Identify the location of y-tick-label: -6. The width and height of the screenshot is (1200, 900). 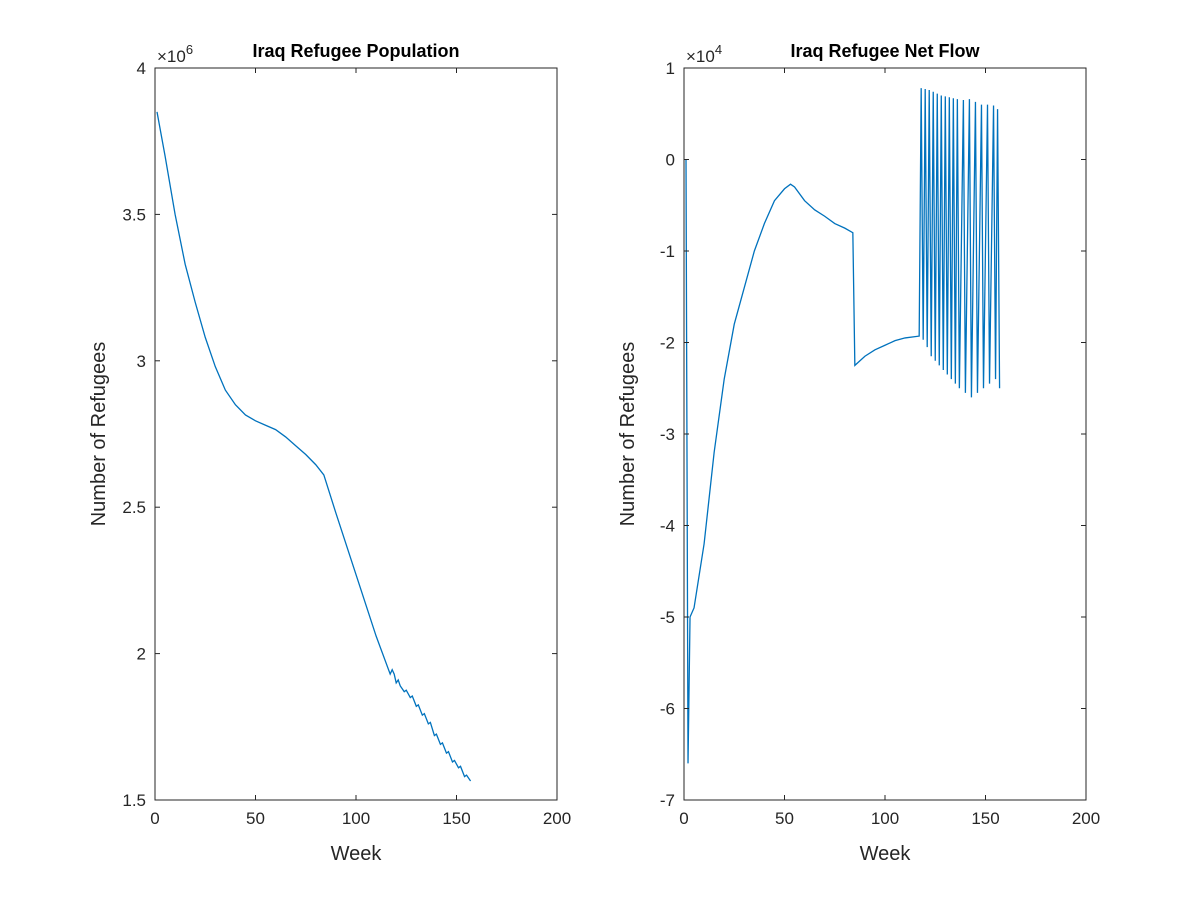
(667, 709).